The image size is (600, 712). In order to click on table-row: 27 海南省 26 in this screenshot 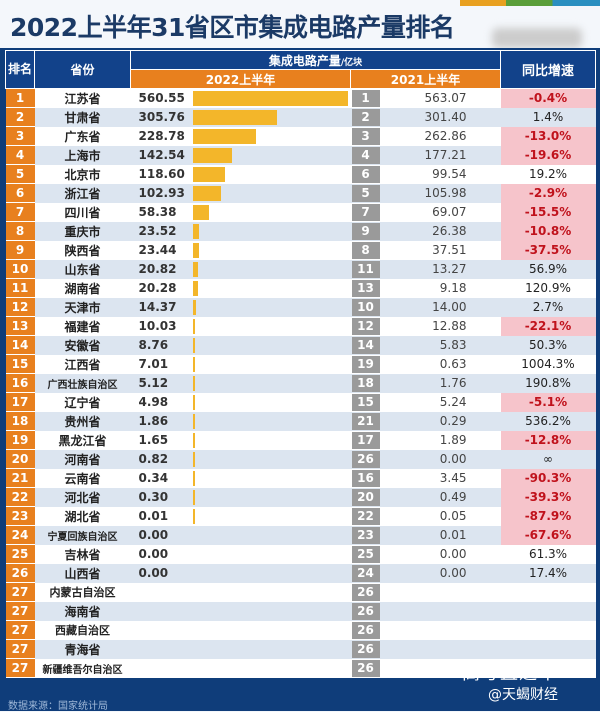, I will do `click(300, 611)`.